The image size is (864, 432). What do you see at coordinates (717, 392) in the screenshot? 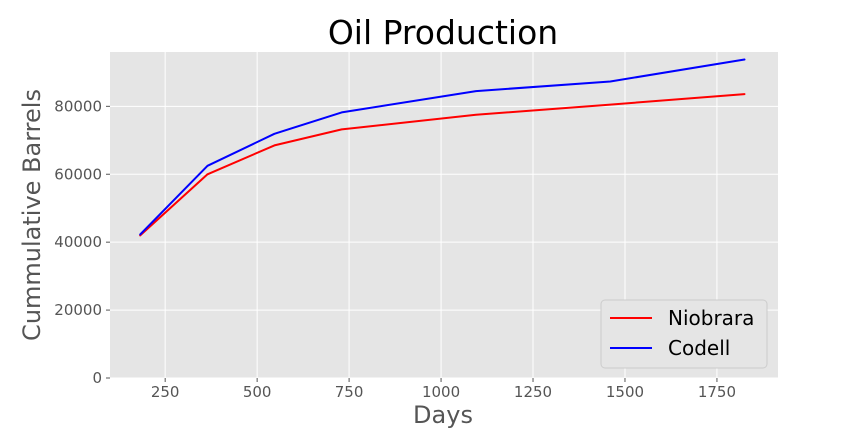
I see `x-tick-label: 1750` at bounding box center [717, 392].